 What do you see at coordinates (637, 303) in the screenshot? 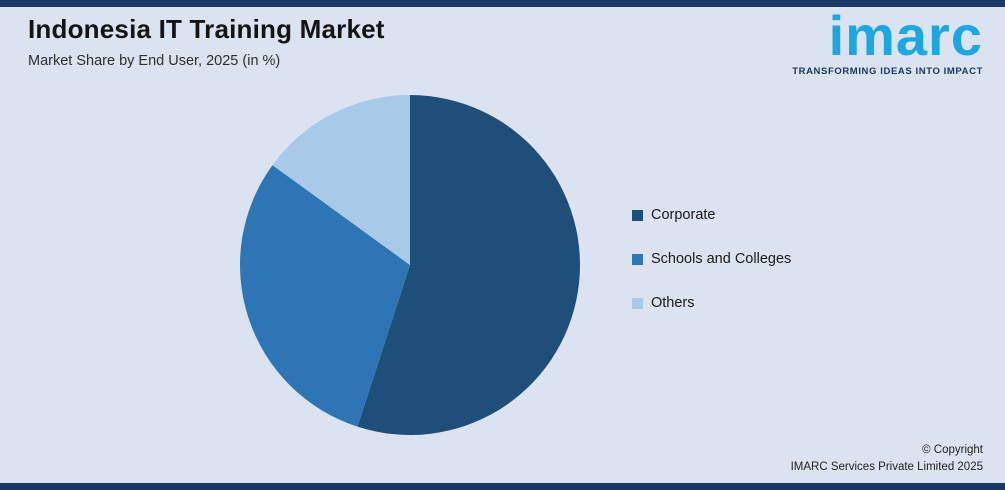
I see `legend-swatch-others` at bounding box center [637, 303].